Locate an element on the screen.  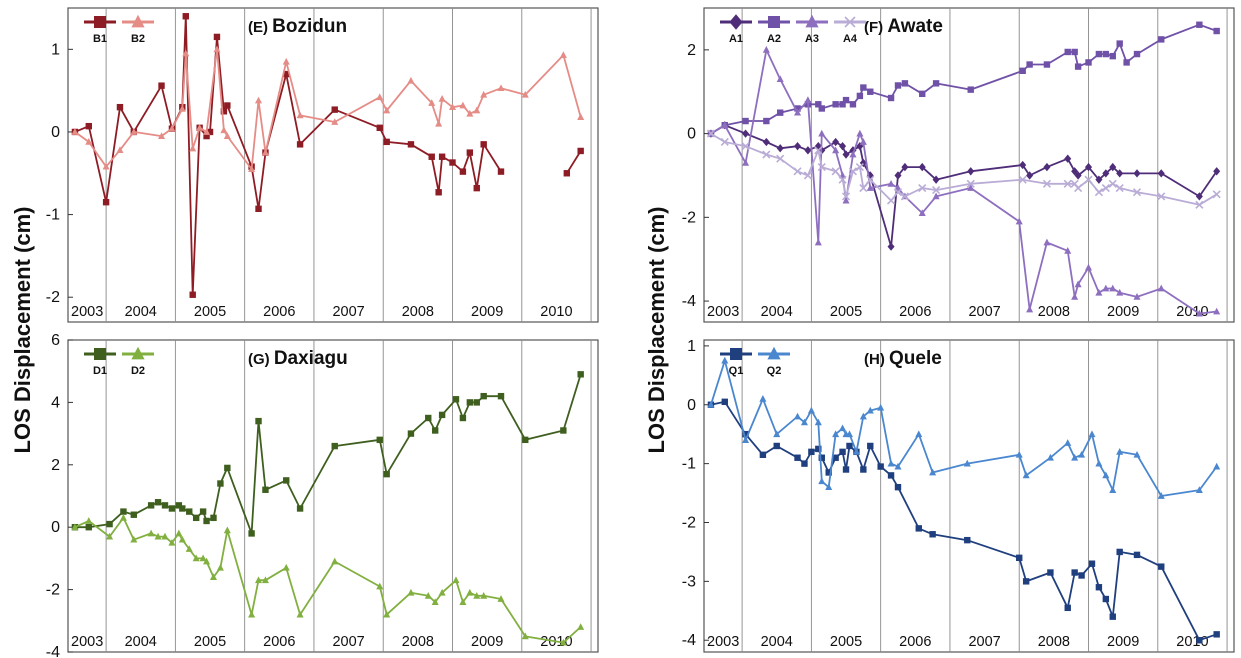
legend-label-b2: B2 is located at coordinates (138, 39).